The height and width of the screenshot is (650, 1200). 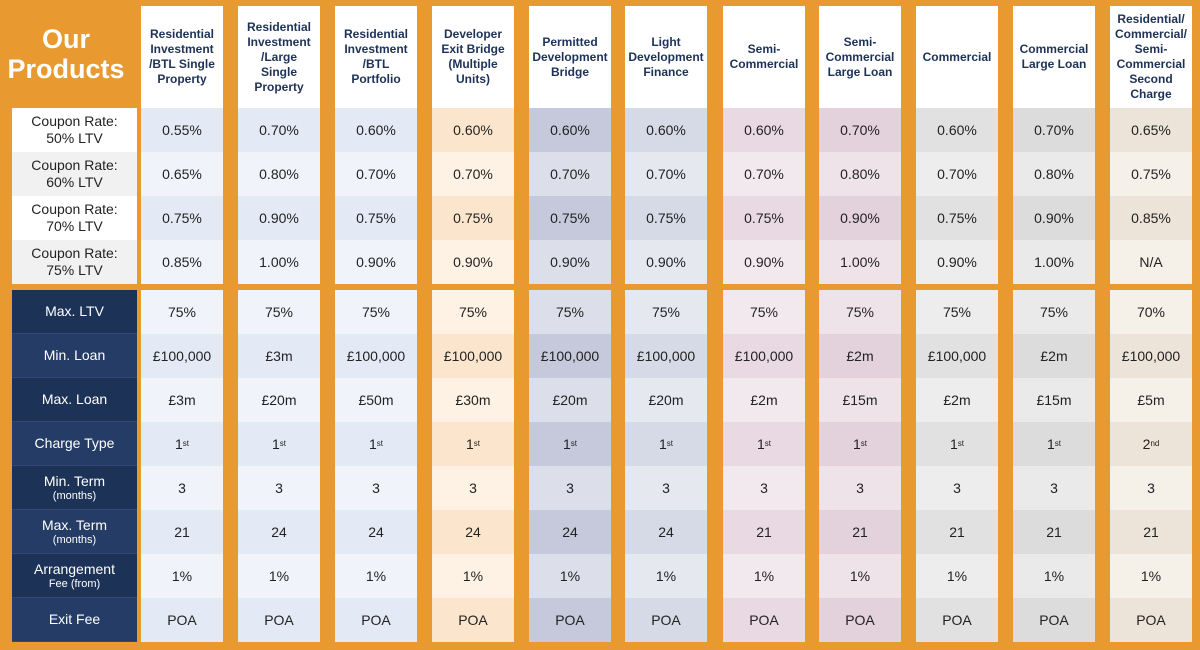 I want to click on term-cell: 70%, so click(x=1151, y=312).